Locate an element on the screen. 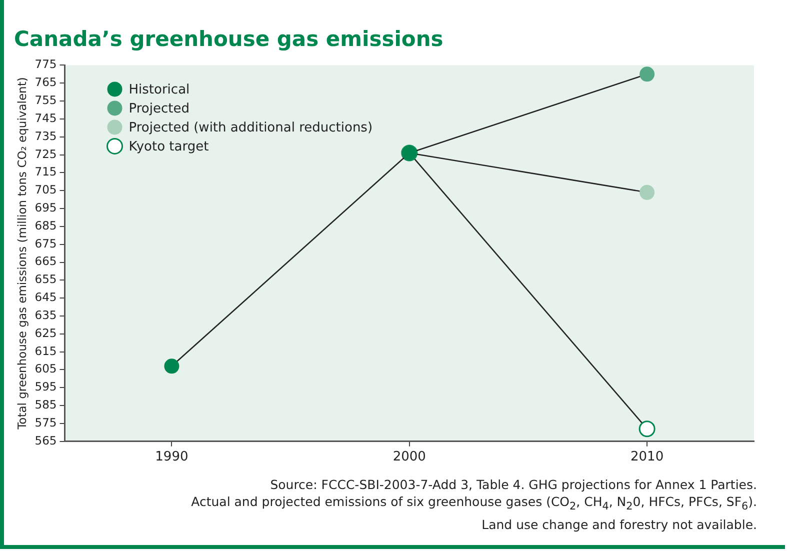 This screenshot has height=551, width=787. x-tick-label: 2010 is located at coordinates (647, 457).